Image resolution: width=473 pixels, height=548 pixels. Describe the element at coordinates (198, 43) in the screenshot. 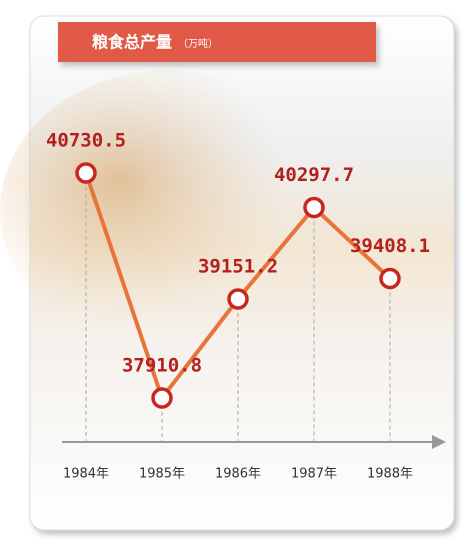

I see `chart-unit: （万吨）` at that location.